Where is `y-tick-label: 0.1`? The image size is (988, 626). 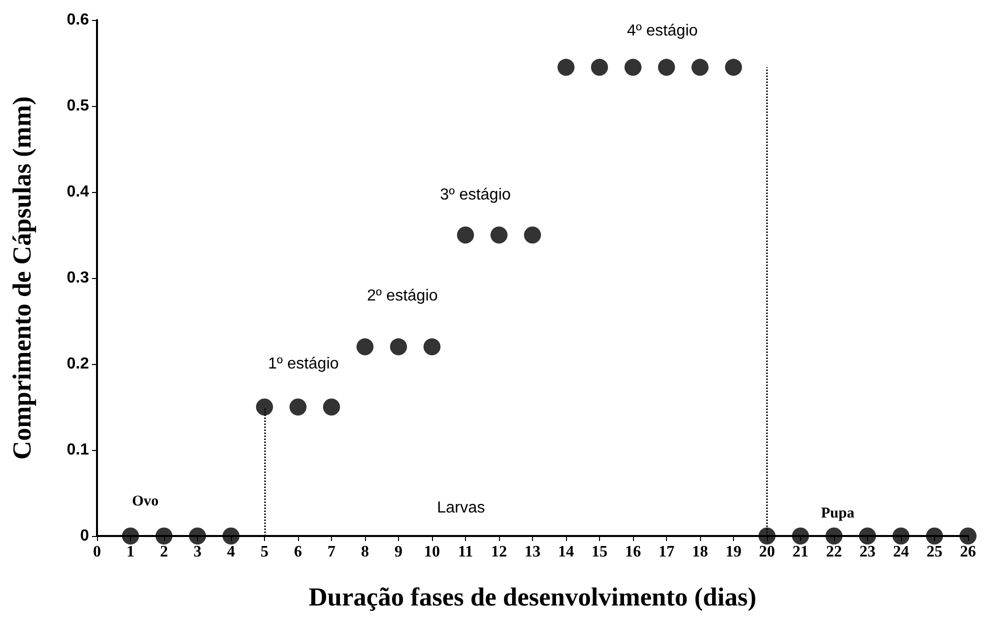 y-tick-label: 0.1 is located at coordinates (78, 450).